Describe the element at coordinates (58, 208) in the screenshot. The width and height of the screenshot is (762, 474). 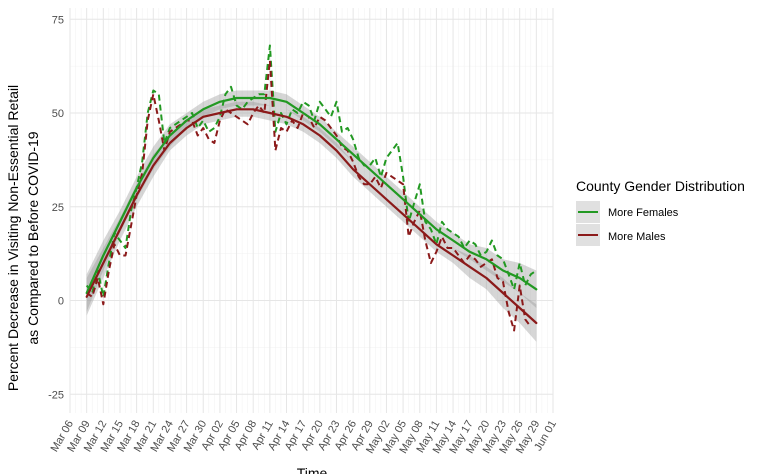
I see `y-tick-label: 25` at that location.